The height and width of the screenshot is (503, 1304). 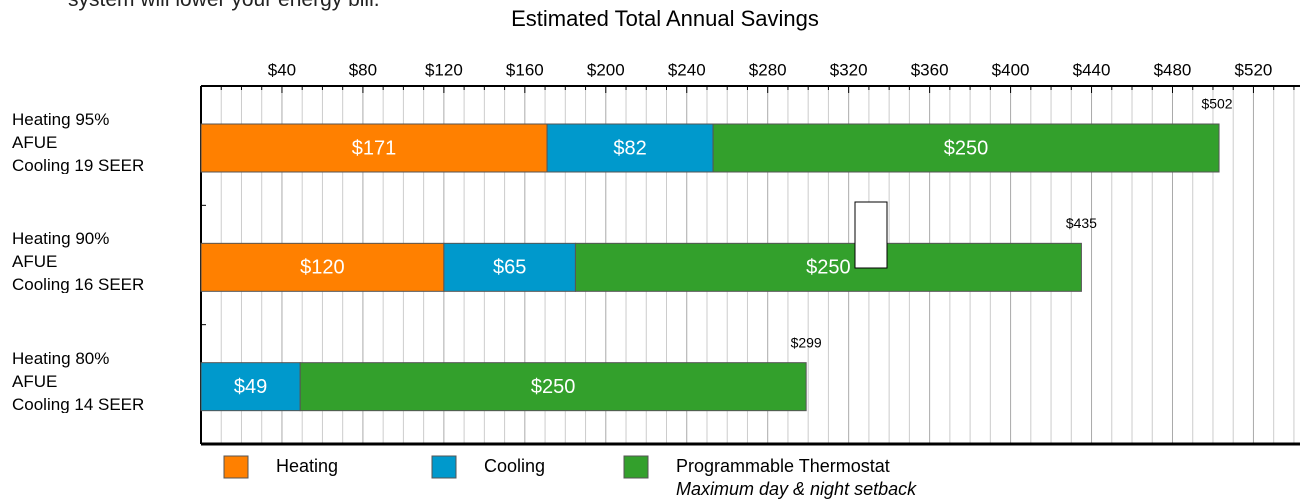 What do you see at coordinates (796, 489) in the screenshot?
I see `legend-note: Maximum day & night setback` at bounding box center [796, 489].